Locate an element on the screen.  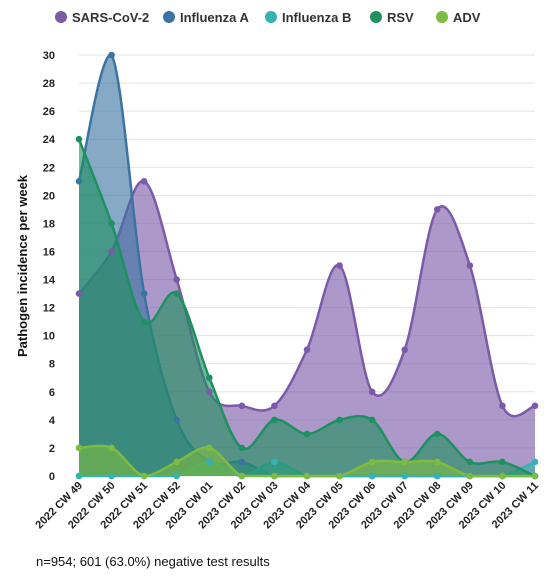
y-tick-label: 28 is located at coordinates (49, 84).